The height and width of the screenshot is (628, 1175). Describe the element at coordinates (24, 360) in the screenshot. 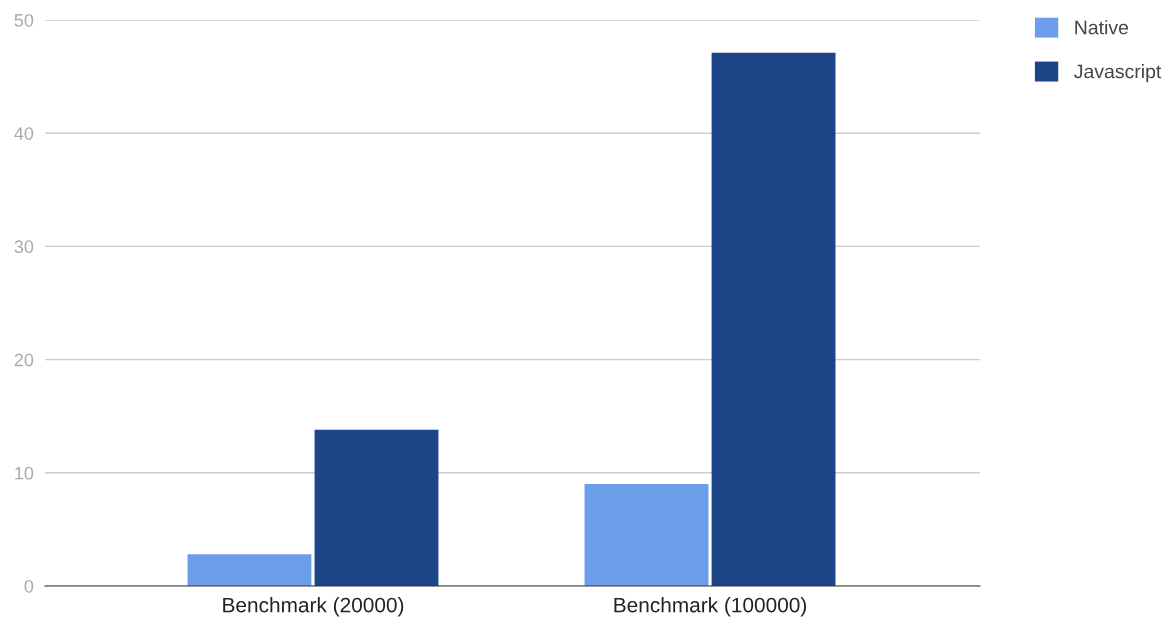

I see `y-tick-label: 20` at that location.